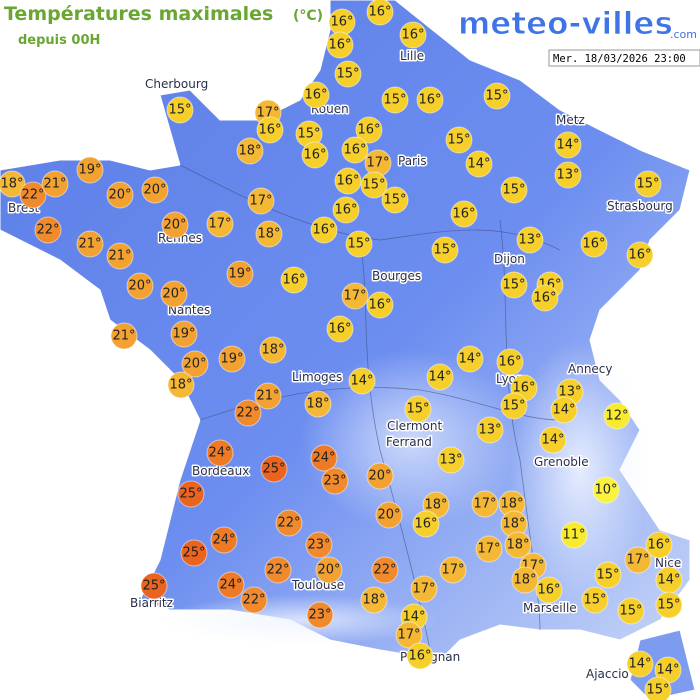  Describe the element at coordinates (412, 161) in the screenshot. I see `city-label: Paris` at that location.